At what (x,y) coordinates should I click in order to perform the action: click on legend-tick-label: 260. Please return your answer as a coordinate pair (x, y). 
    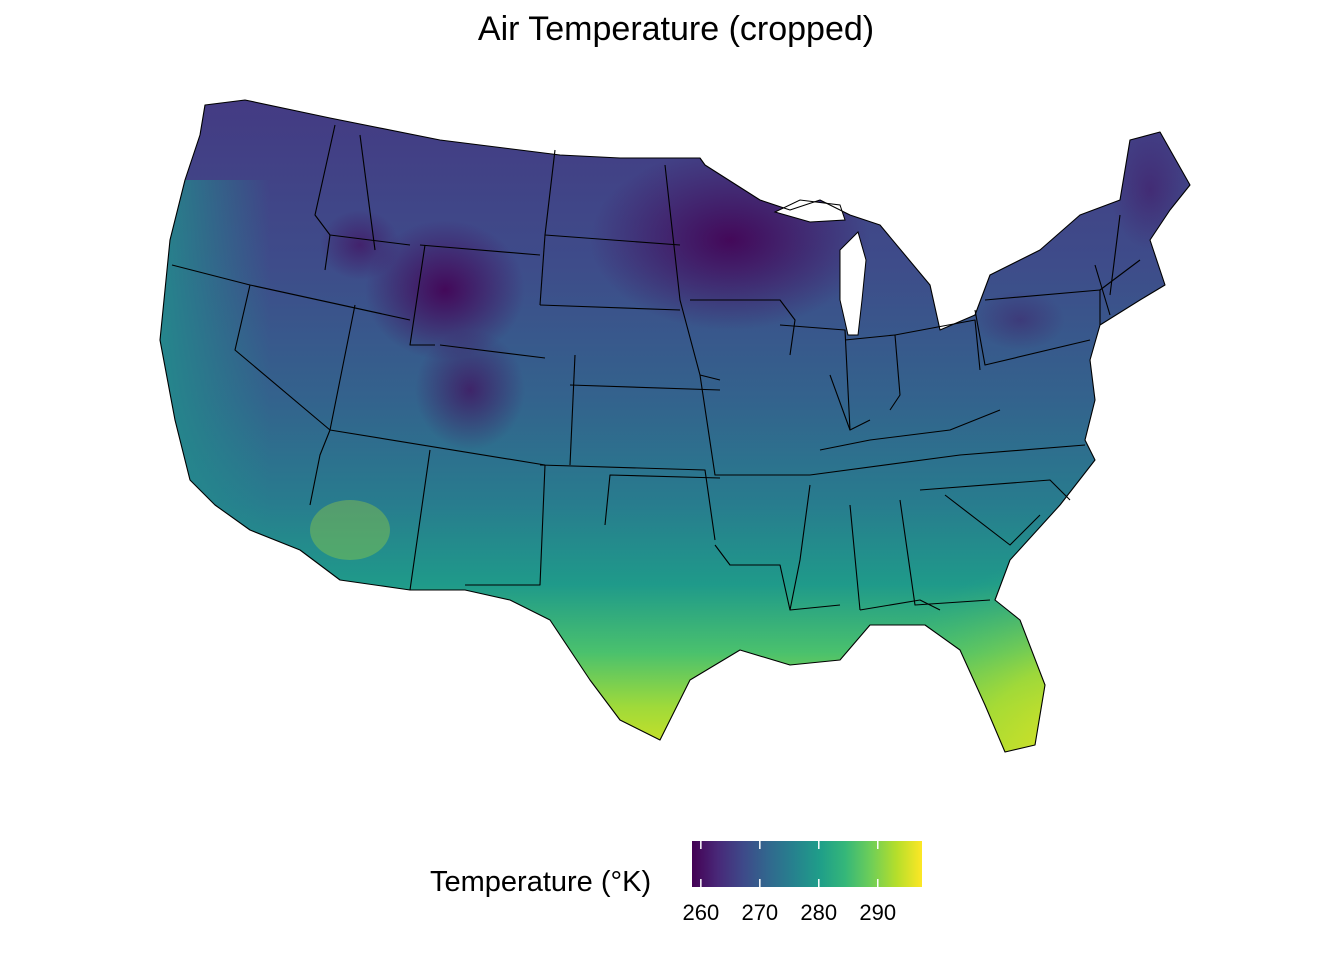
    Looking at the image, I should click on (701, 912).